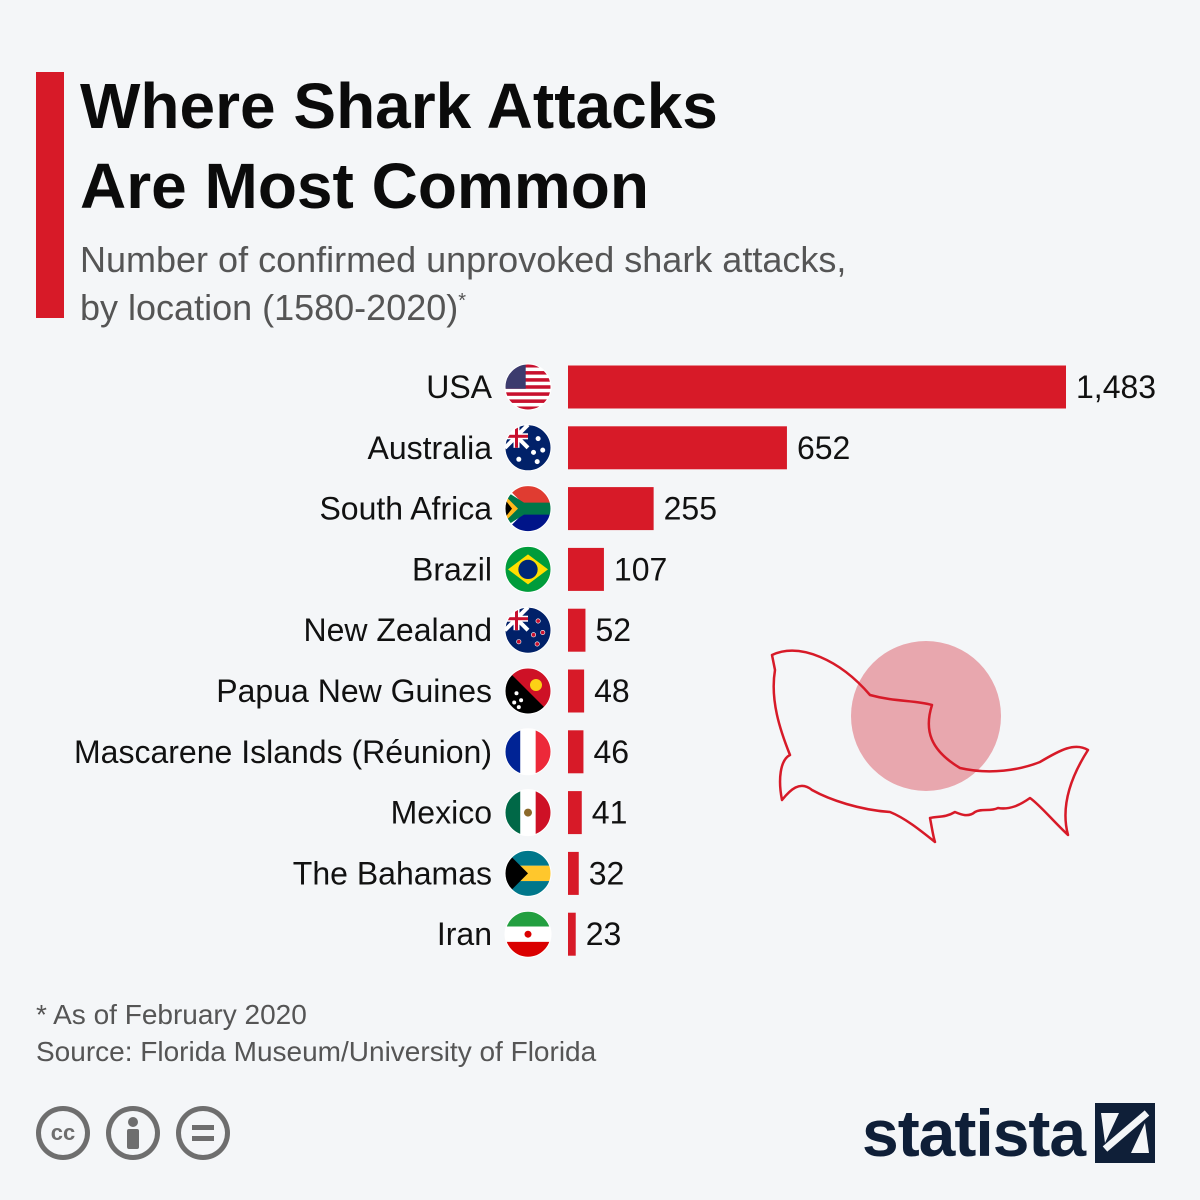 Image resolution: width=1200 pixels, height=1200 pixels. What do you see at coordinates (63, 1133) in the screenshot?
I see `cc-icon: cc` at bounding box center [63, 1133].